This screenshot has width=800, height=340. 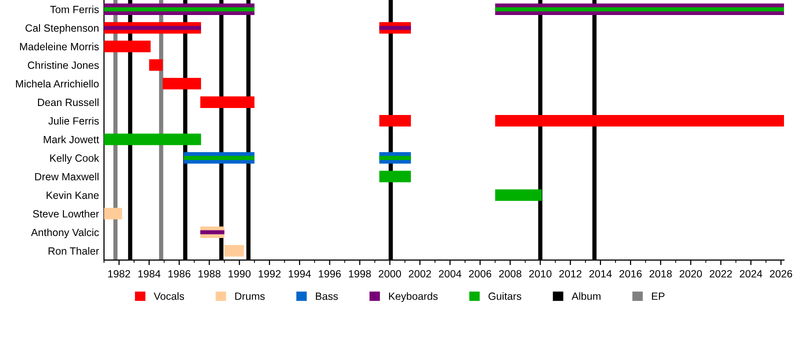 What do you see at coordinates (419, 274) in the screenshot?
I see `x-tick-label: 2002` at bounding box center [419, 274].